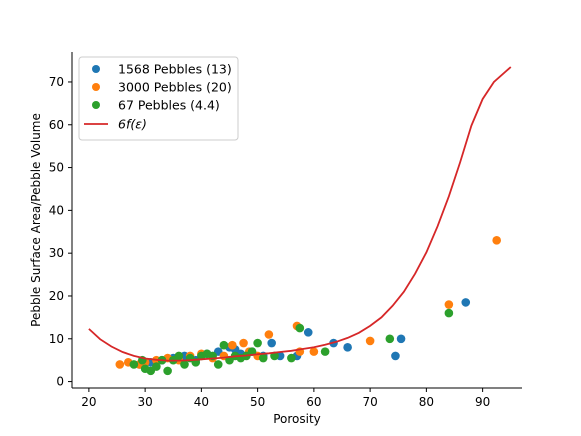  I want to click on x-axis-label: Porosity, so click(297, 419).